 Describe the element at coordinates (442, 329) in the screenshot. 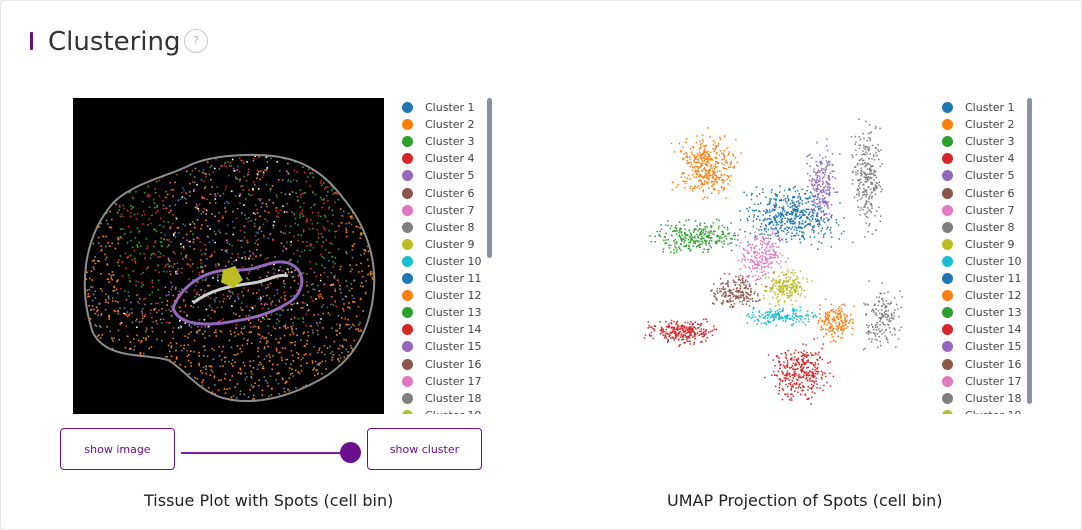

I see `tissue-legend-item: Cluster 14` at that location.